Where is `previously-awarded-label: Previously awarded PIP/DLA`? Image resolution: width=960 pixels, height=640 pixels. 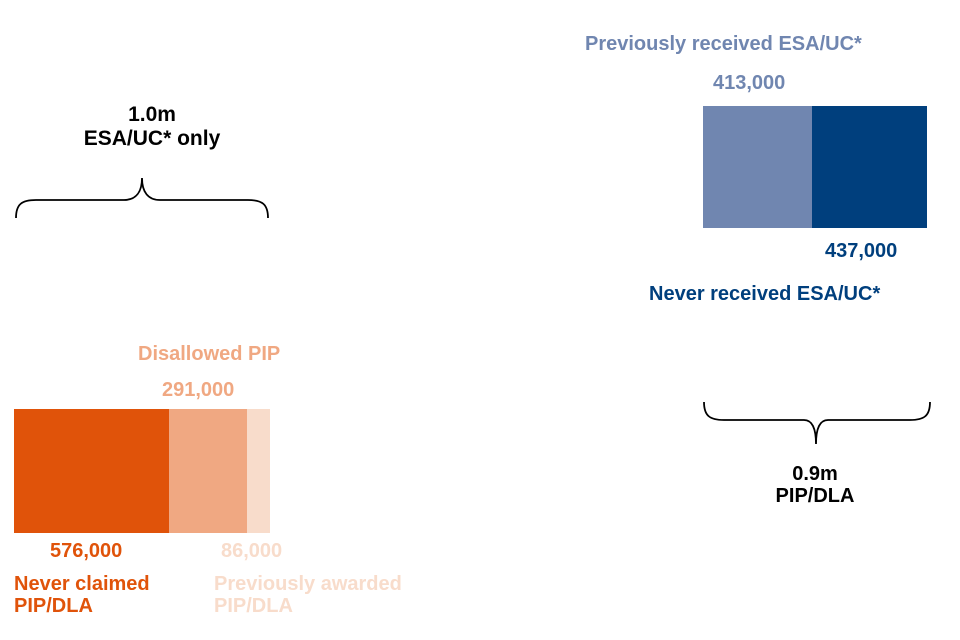
previously-awarded-label: Previously awarded PIP/DLA is located at coordinates (308, 595).